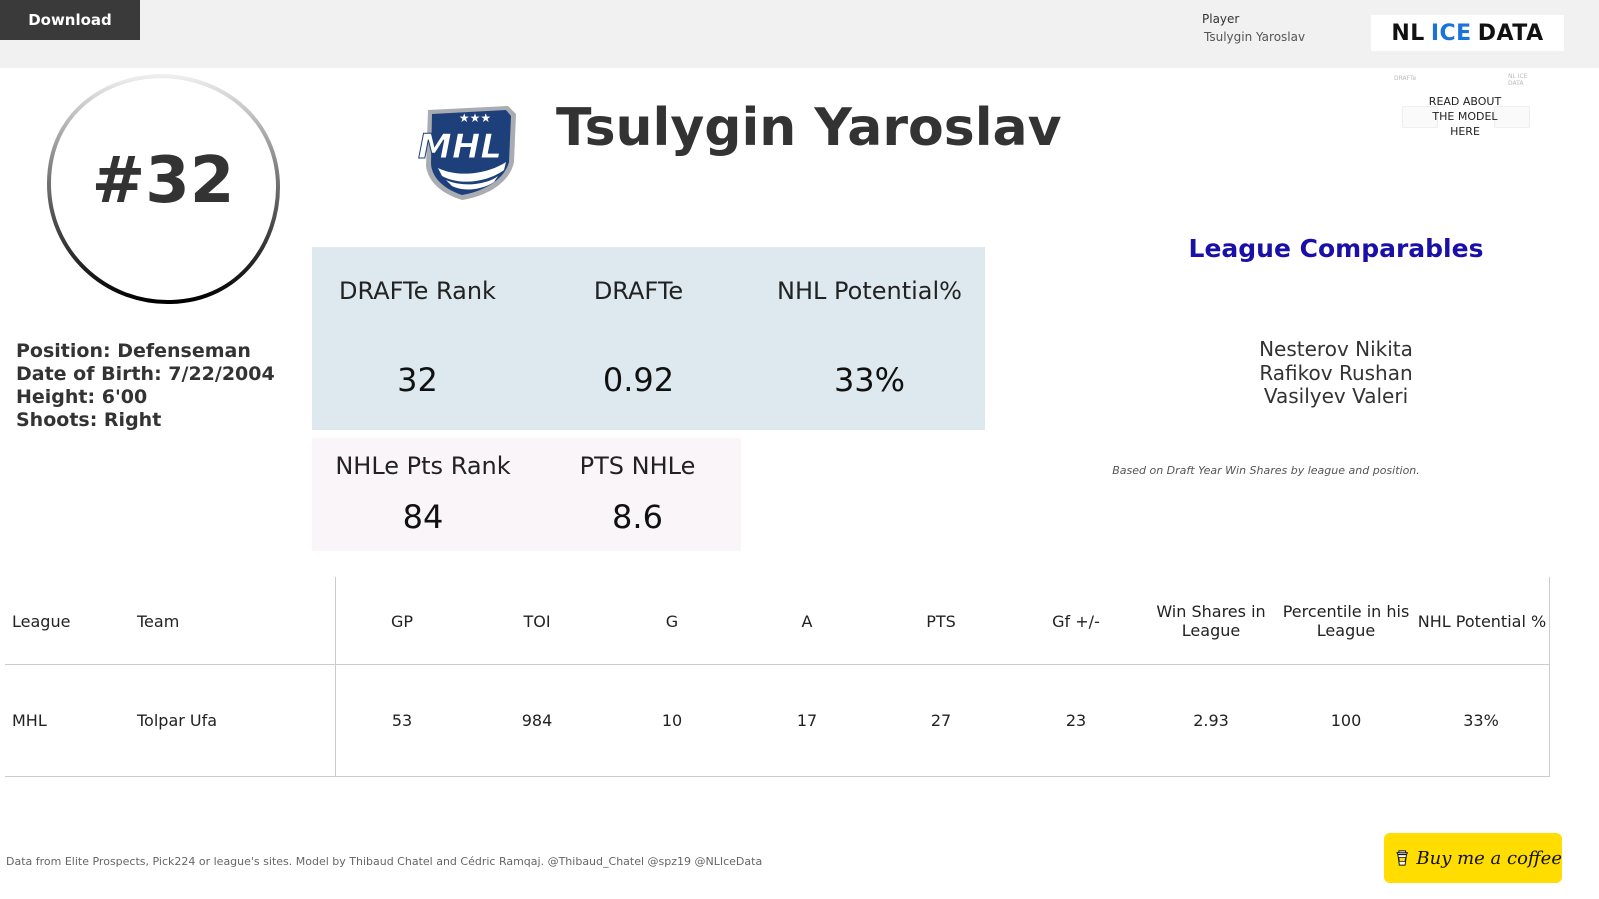 This screenshot has height=899, width=1599. What do you see at coordinates (1402, 858) in the screenshot?
I see `coffee-cup-icon` at bounding box center [1402, 858].